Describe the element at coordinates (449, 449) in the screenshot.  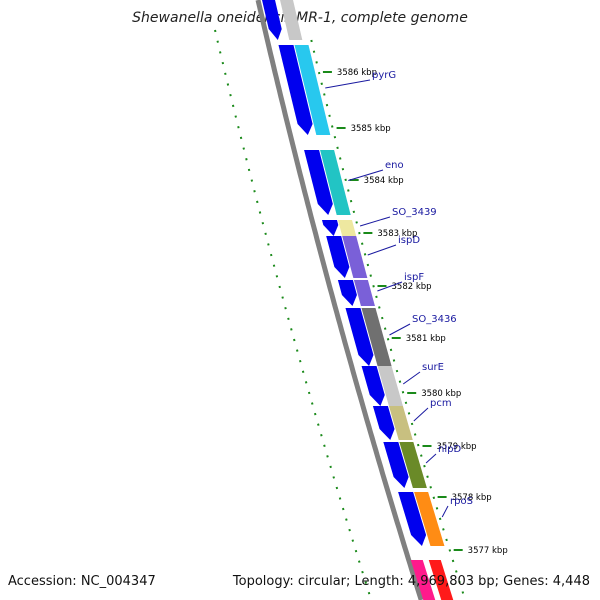
I see `gene-label-nlpD: nlpD` at that location.